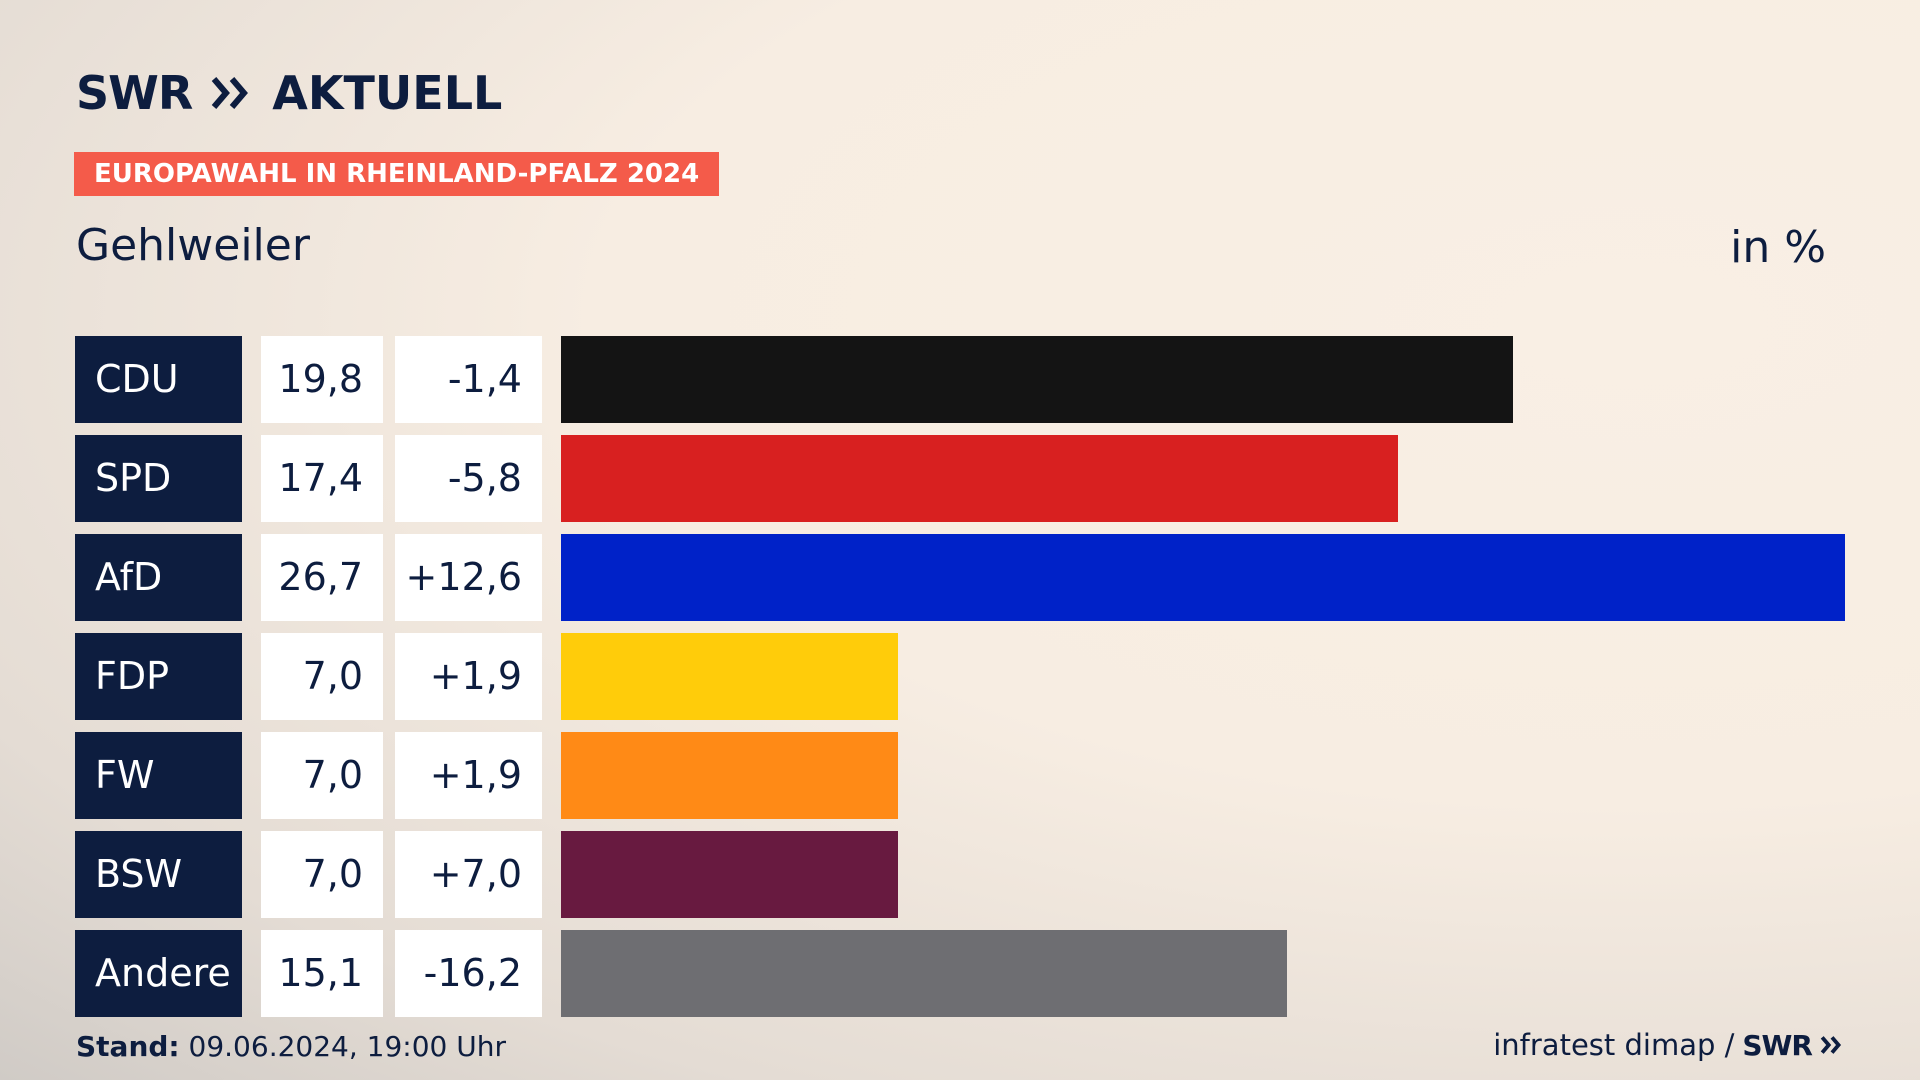 This screenshot has height=1080, width=1920. Describe the element at coordinates (322, 973) in the screenshot. I see `vote-share-label: 15,1` at that location.